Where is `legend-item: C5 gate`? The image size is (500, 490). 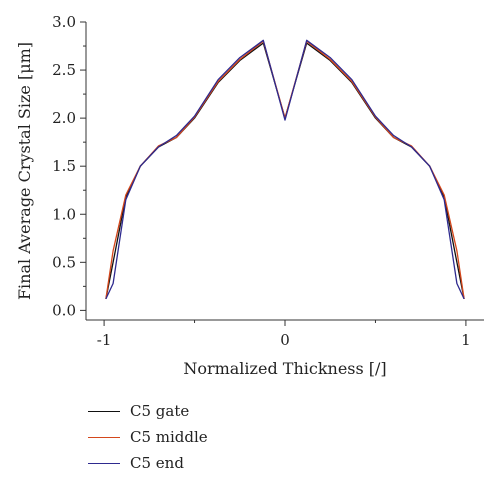
legend-item: C5 gate is located at coordinates (148, 411).